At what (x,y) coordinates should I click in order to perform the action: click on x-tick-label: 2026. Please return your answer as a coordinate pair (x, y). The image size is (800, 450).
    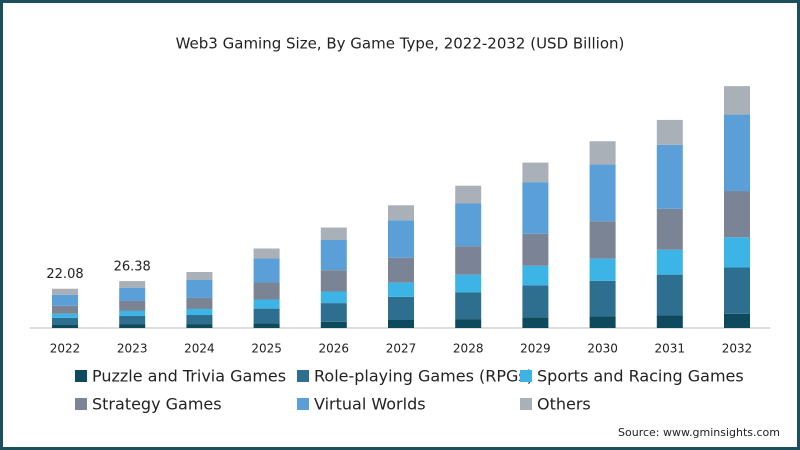
    Looking at the image, I should click on (334, 349).